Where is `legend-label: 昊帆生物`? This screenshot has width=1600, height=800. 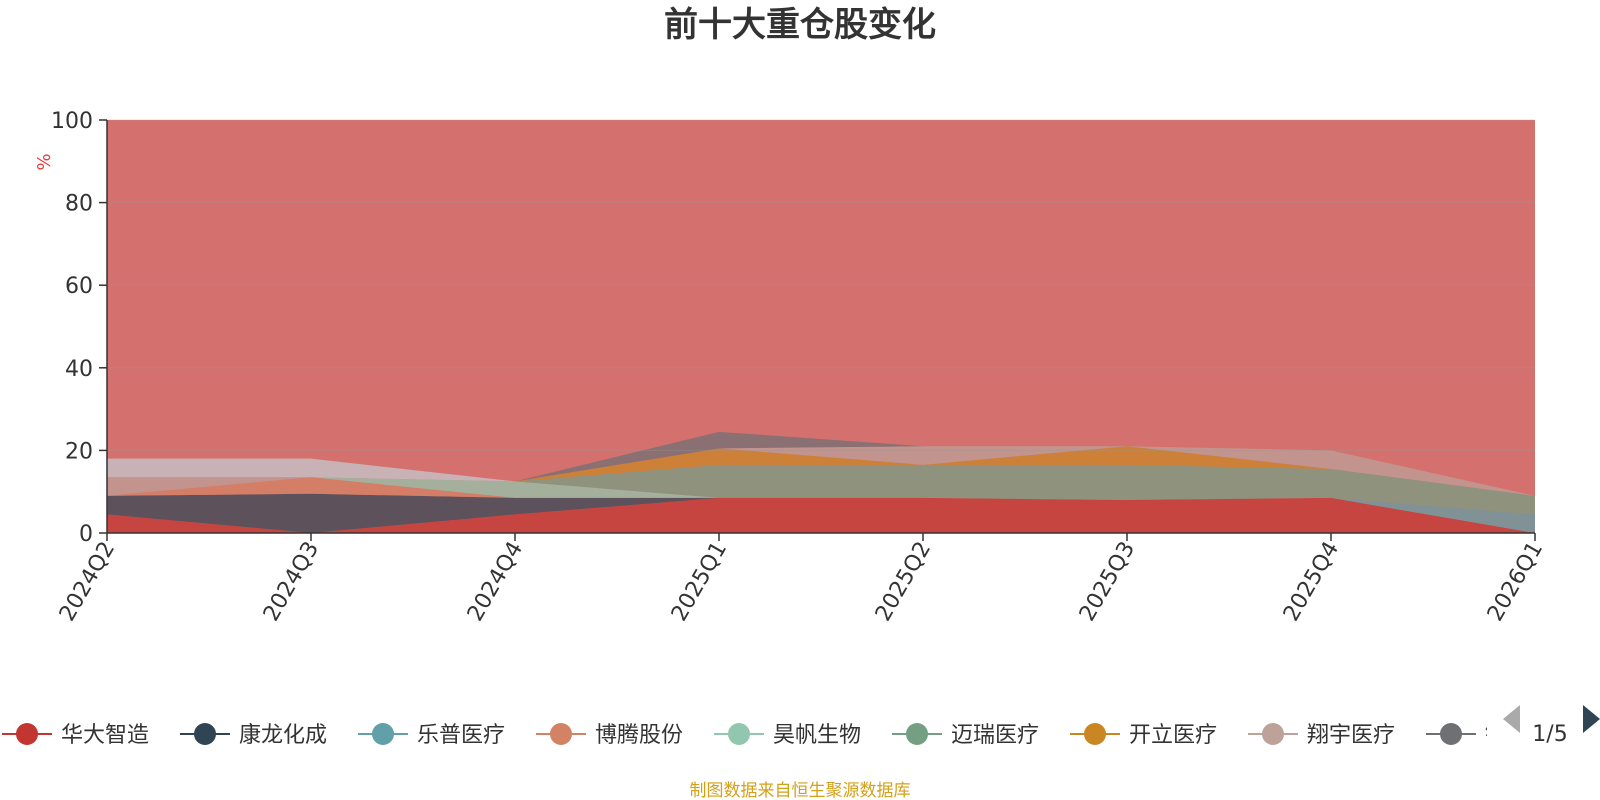 legend-label: 昊帆生物 is located at coordinates (817, 735).